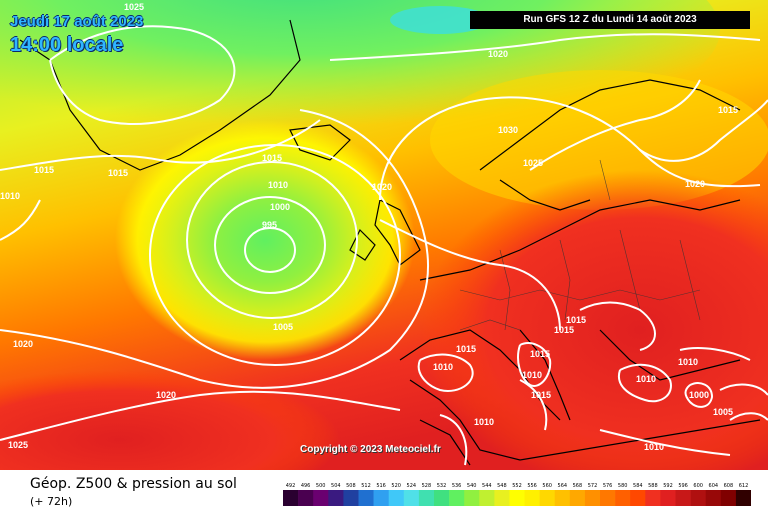 The image size is (768, 512). I want to click on legend-tick: 592, so click(668, 486).